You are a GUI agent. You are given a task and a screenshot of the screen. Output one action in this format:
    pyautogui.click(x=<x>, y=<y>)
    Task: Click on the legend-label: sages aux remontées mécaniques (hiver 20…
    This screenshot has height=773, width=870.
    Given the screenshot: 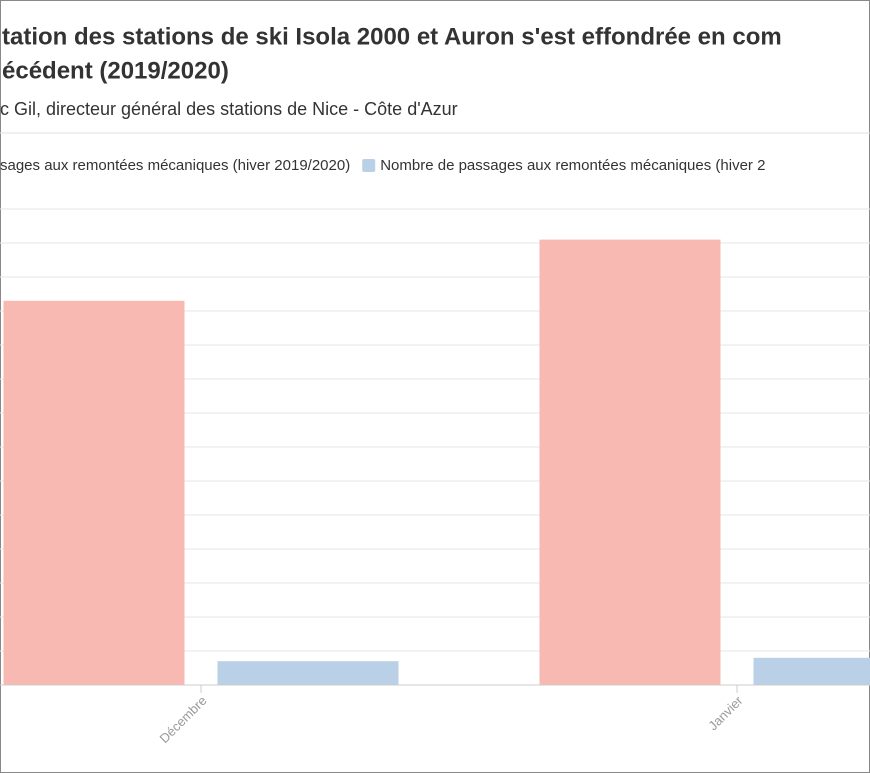 What is the action you would take?
    pyautogui.click(x=175, y=165)
    